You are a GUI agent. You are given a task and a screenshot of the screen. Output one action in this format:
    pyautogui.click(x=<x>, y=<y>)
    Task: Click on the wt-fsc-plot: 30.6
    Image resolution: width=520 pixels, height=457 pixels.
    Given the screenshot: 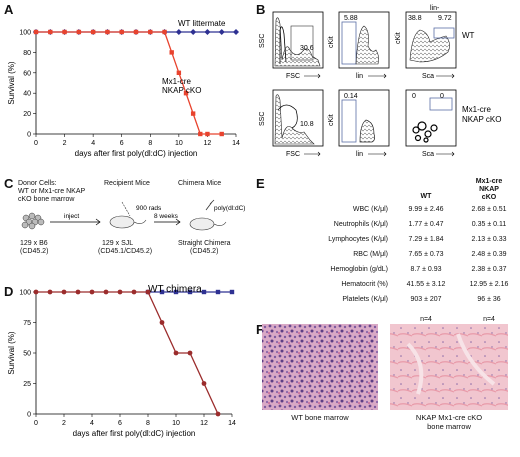 What is the action you would take?
    pyautogui.click(x=298, y=40)
    